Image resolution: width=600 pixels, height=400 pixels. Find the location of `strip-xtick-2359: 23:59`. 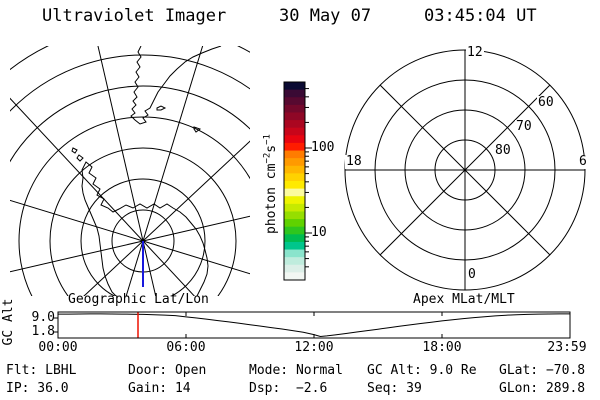

strip-xtick-2359: 23:59 is located at coordinates (567, 347).